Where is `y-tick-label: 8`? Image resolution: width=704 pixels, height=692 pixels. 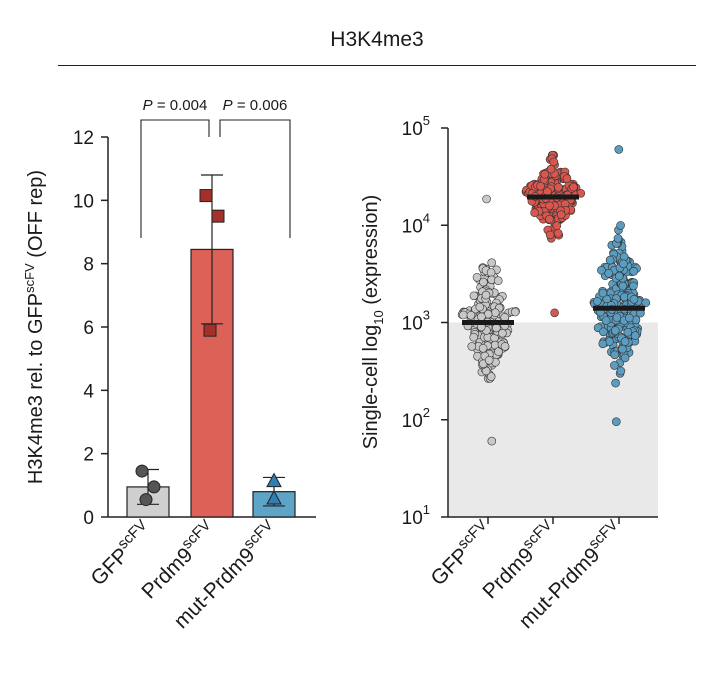
y-tick-label: 8 is located at coordinates (88, 265).